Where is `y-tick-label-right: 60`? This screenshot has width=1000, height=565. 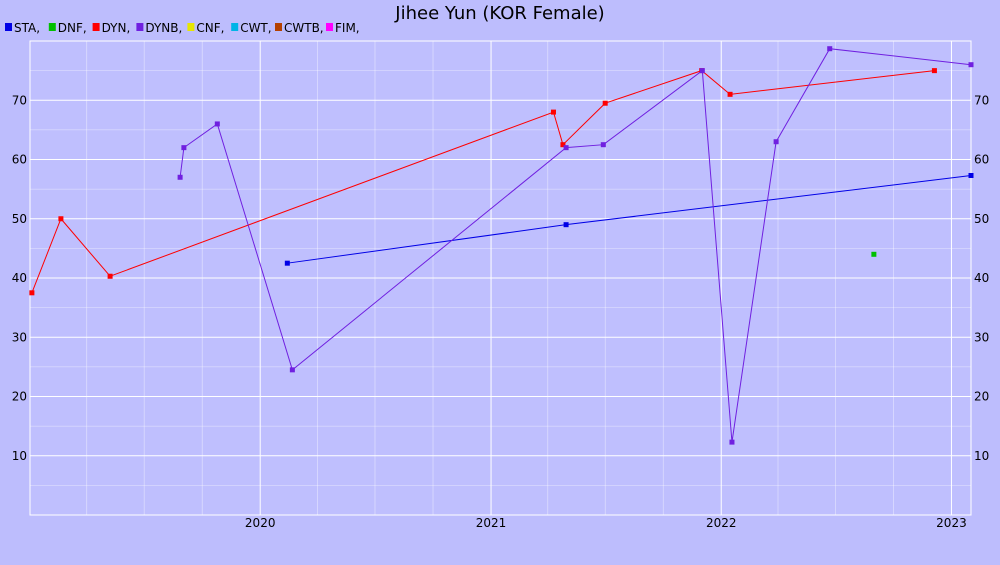 y-tick-label-right: 60 is located at coordinates (981, 160).